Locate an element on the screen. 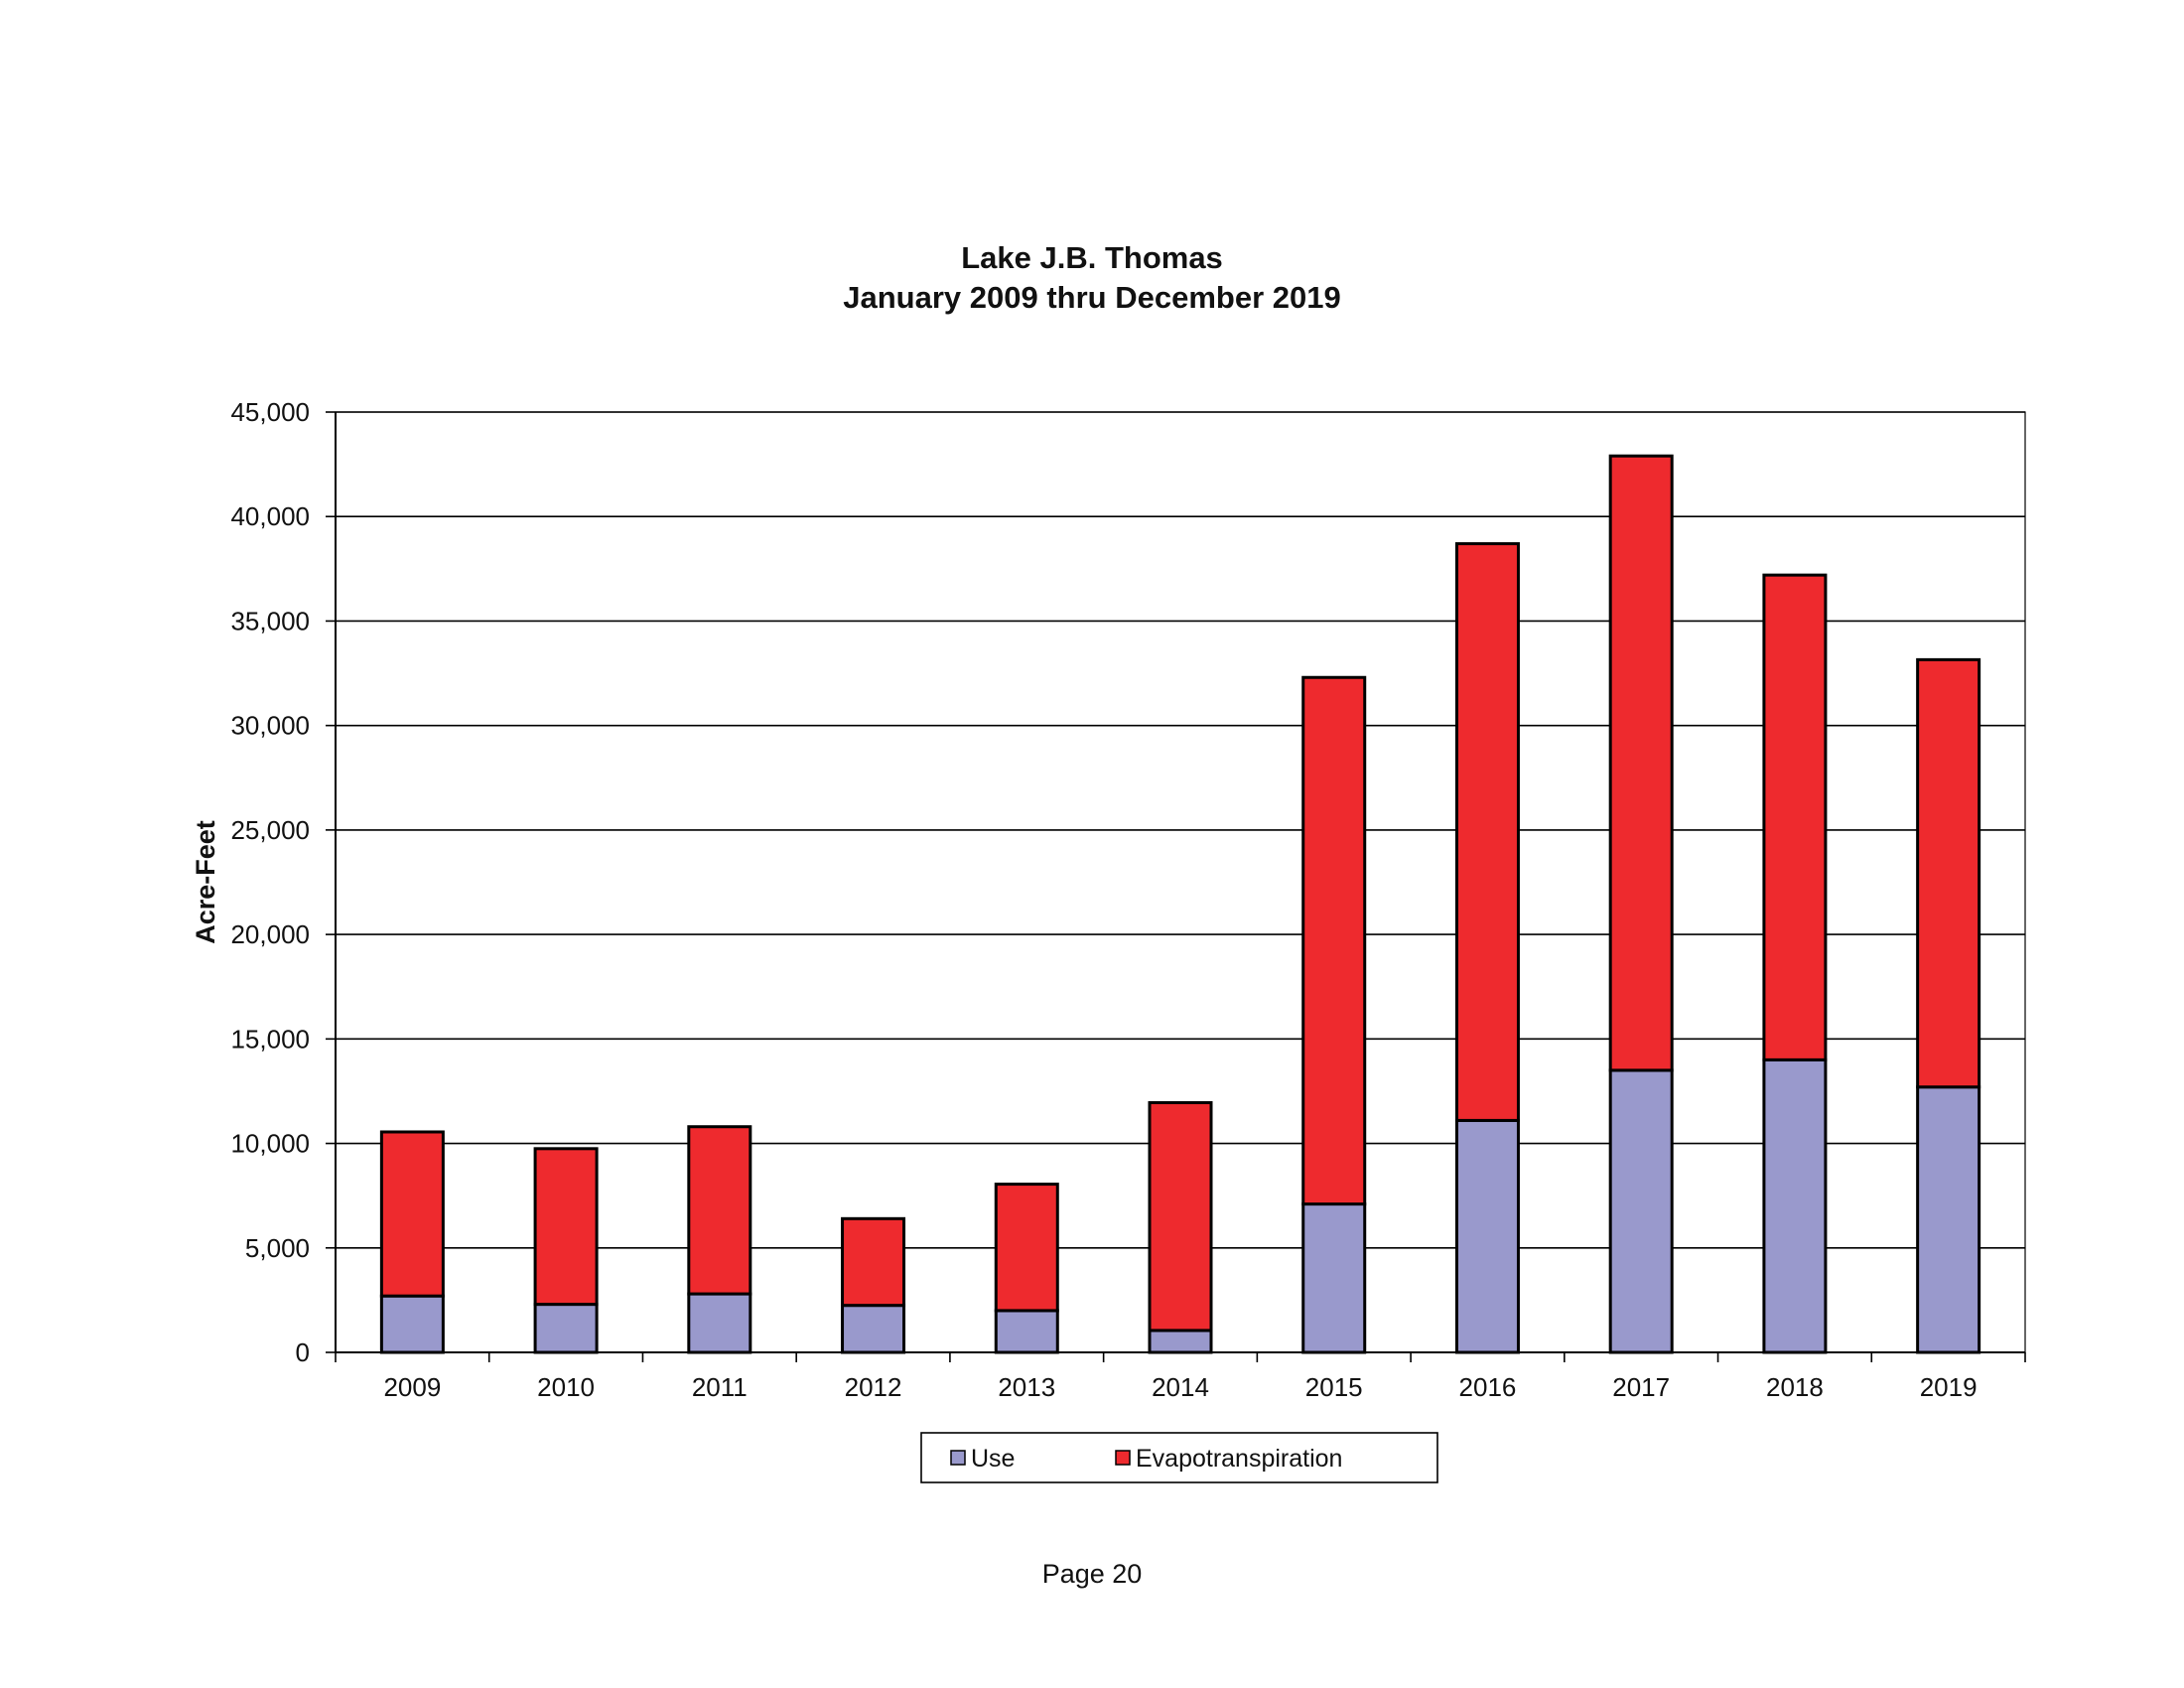 The image size is (2184, 1688). x-tick-label: 2011 is located at coordinates (720, 1387).